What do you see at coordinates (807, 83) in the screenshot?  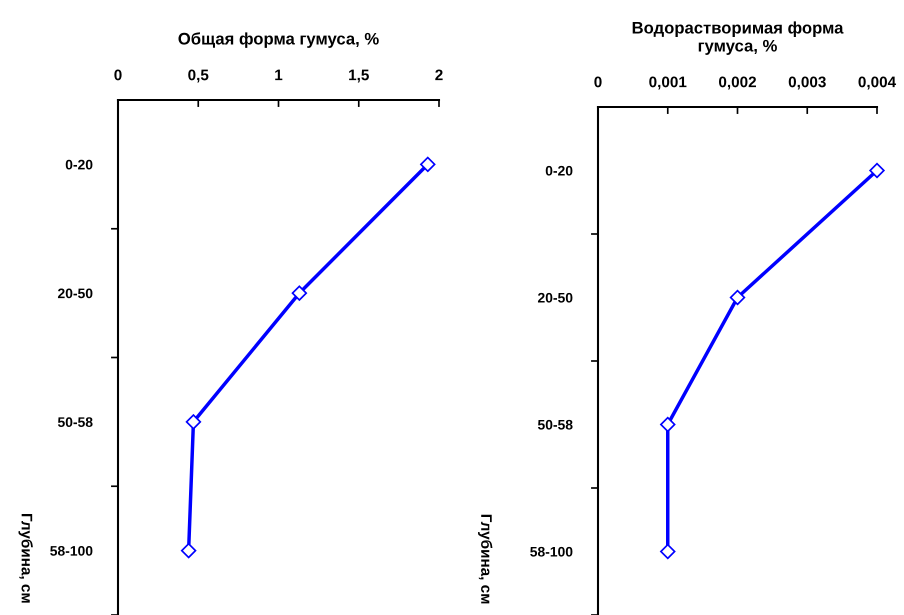 I see `x-tick-label: 0,003` at bounding box center [807, 83].